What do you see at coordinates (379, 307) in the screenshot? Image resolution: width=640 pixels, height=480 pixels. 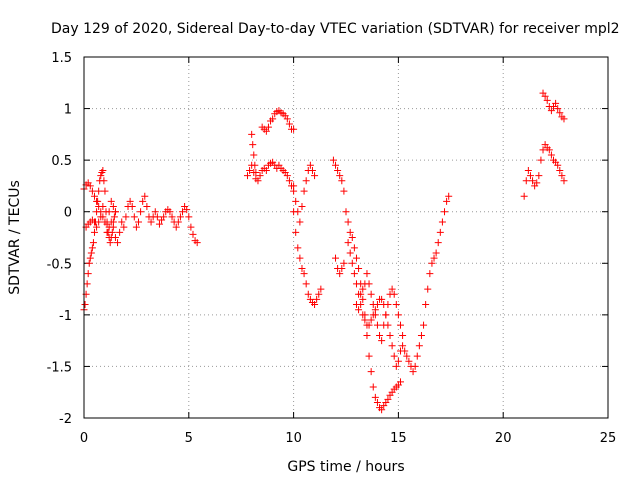 I see `series-seg-l` at bounding box center [379, 307].